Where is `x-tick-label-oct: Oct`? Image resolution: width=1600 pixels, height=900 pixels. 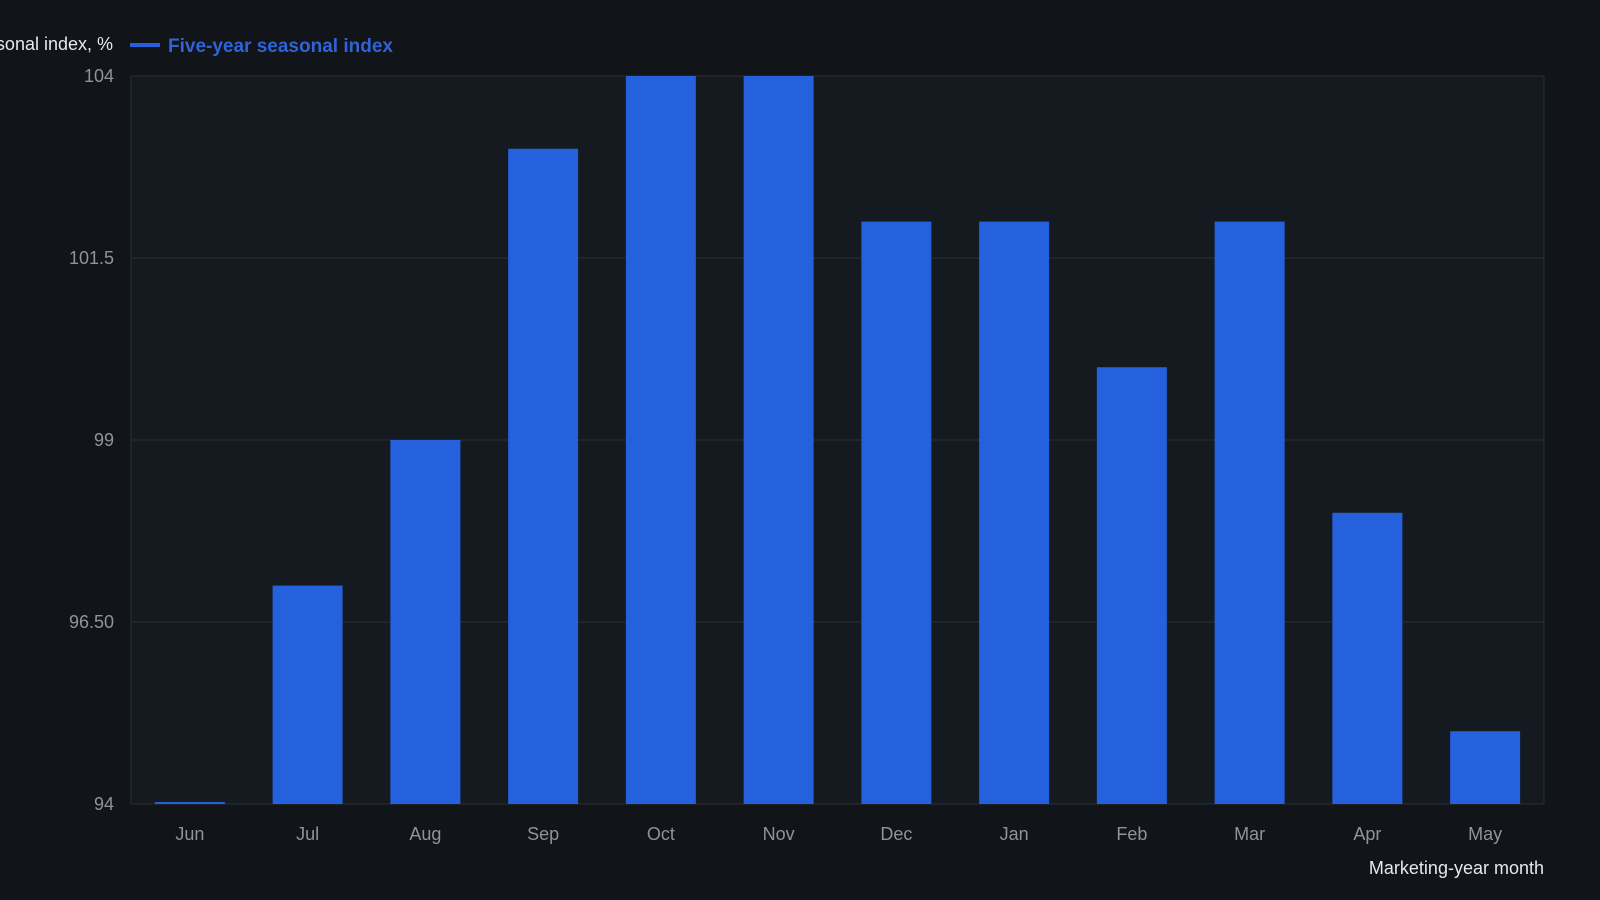 x-tick-label-oct: Oct is located at coordinates (661, 834).